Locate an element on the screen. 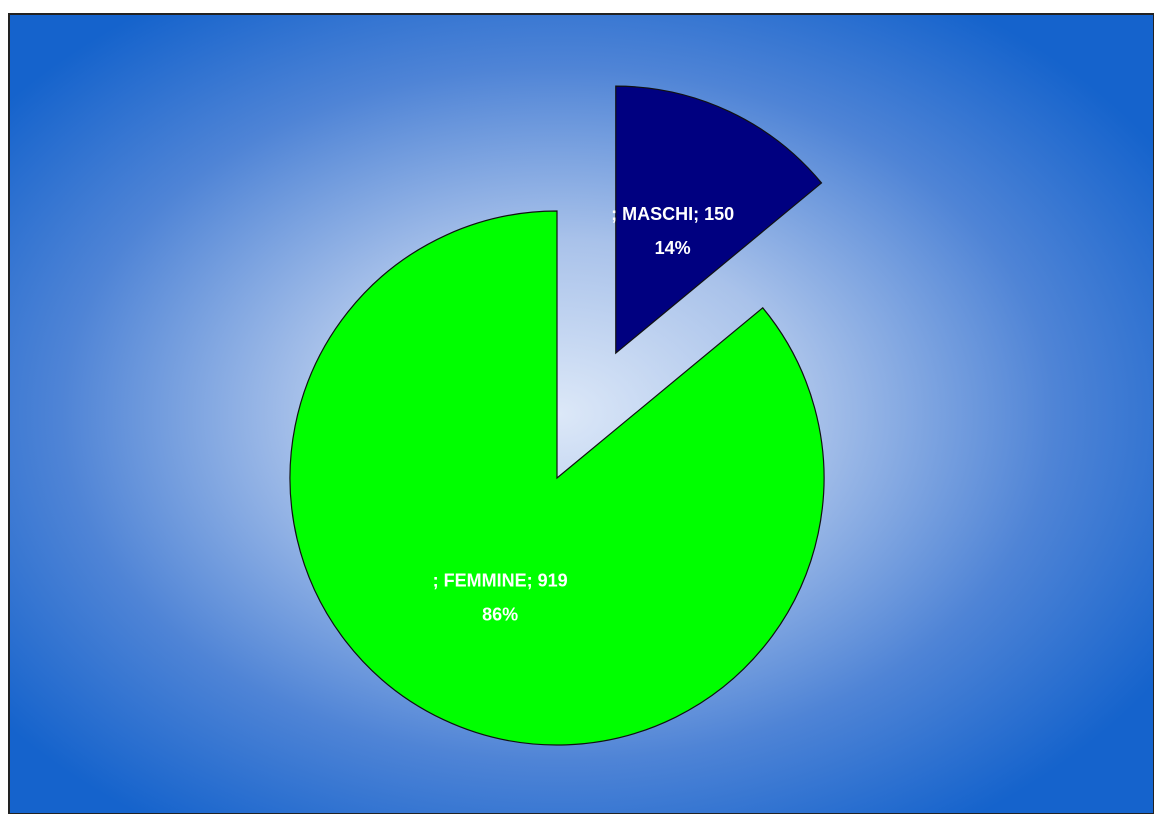 The height and width of the screenshot is (814, 1154). pie-slice is located at coordinates (719, 220).